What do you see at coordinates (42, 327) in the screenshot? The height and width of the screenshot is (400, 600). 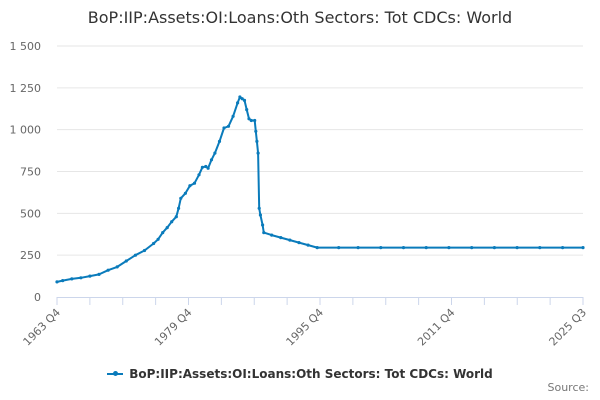 I see `x-tick-label: 1963 Q4` at bounding box center [42, 327].